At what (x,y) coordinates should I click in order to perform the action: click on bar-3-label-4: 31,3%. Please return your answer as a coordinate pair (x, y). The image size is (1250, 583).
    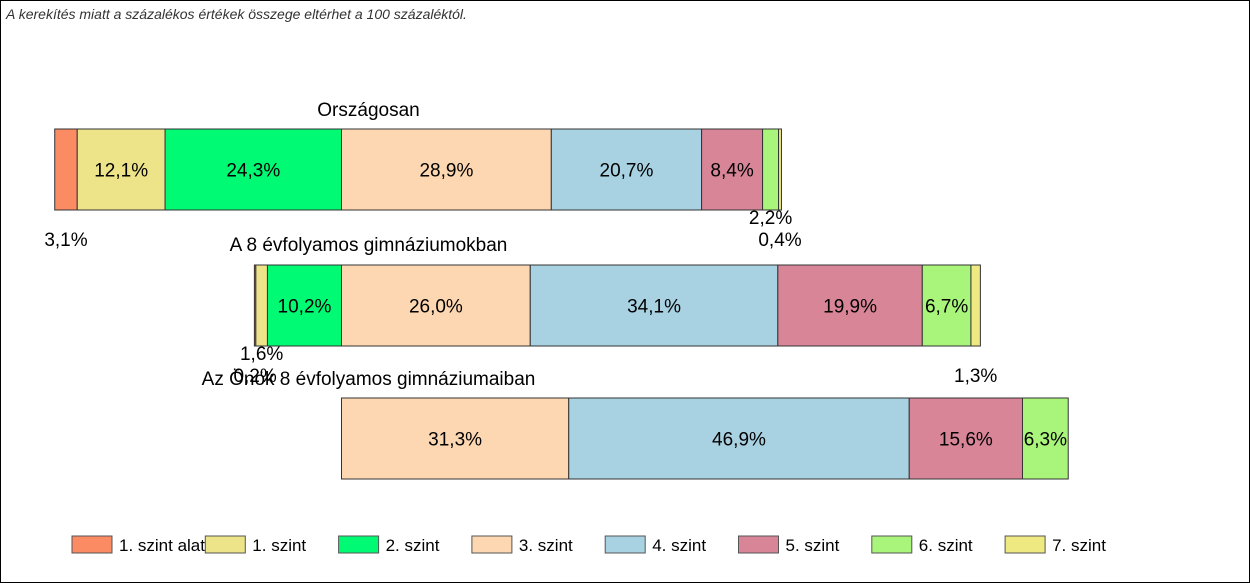
    Looking at the image, I should click on (455, 440).